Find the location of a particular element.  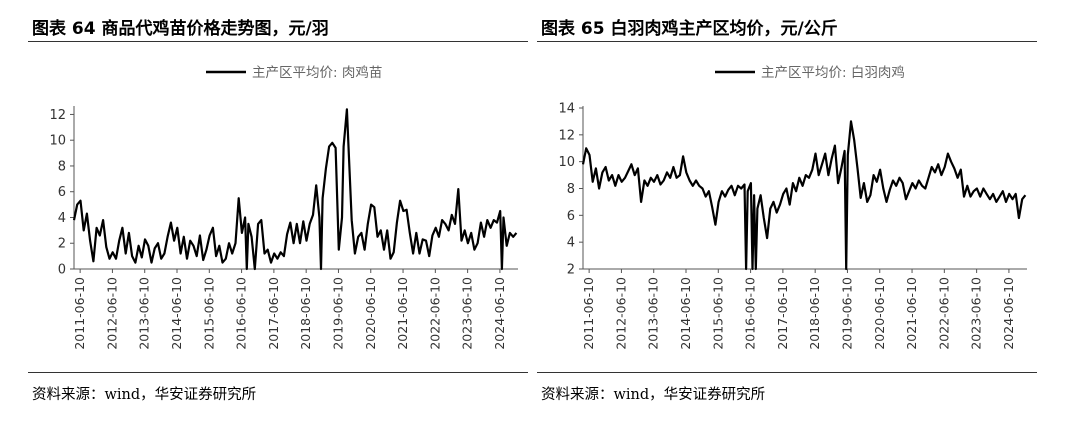

chart-title: 图表 65 白羽肉鸡主产区均价，元/公斤 is located at coordinates (689, 29).